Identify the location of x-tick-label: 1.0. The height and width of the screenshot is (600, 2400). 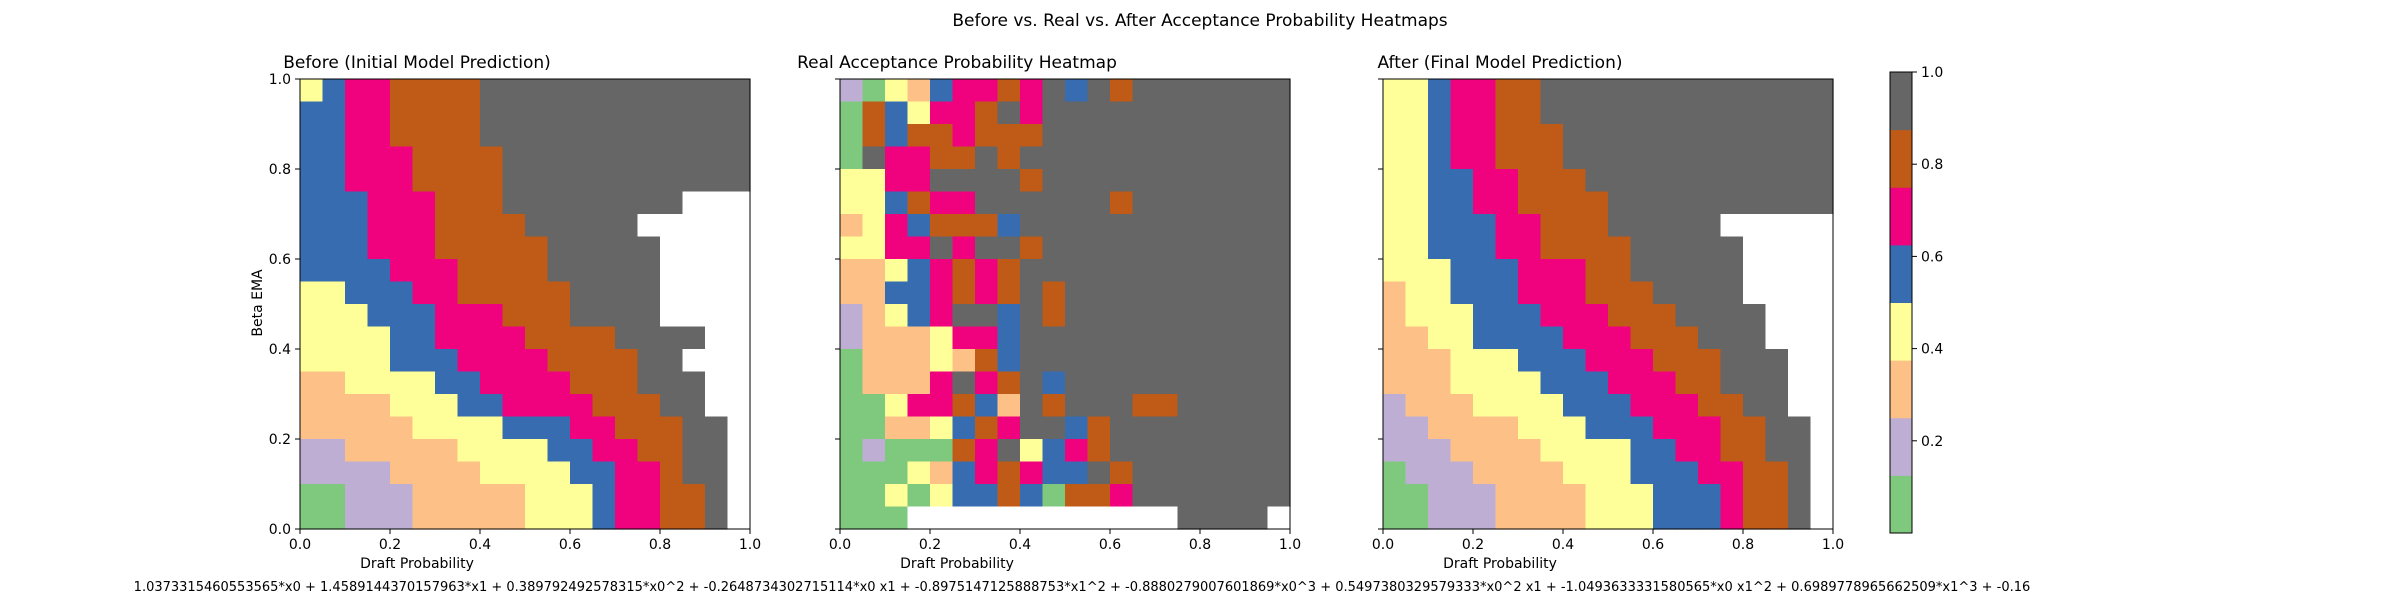
(1833, 545).